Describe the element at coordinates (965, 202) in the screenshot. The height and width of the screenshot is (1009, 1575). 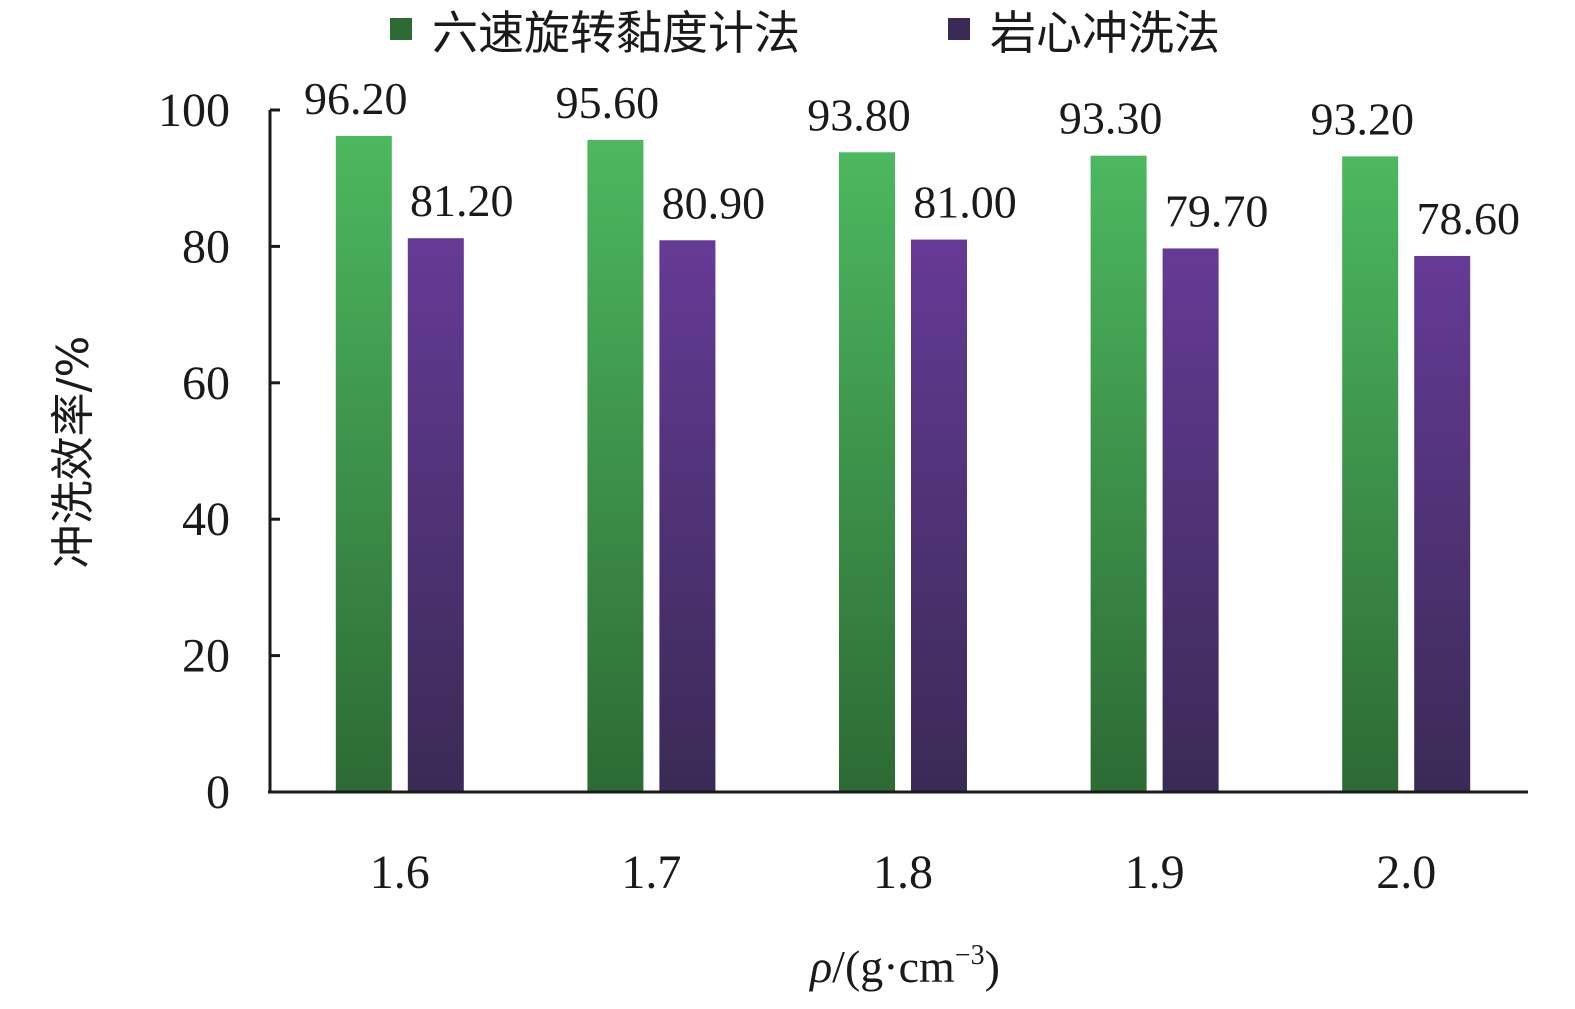
I see `data-label-series-2-1.8: 81.00` at that location.